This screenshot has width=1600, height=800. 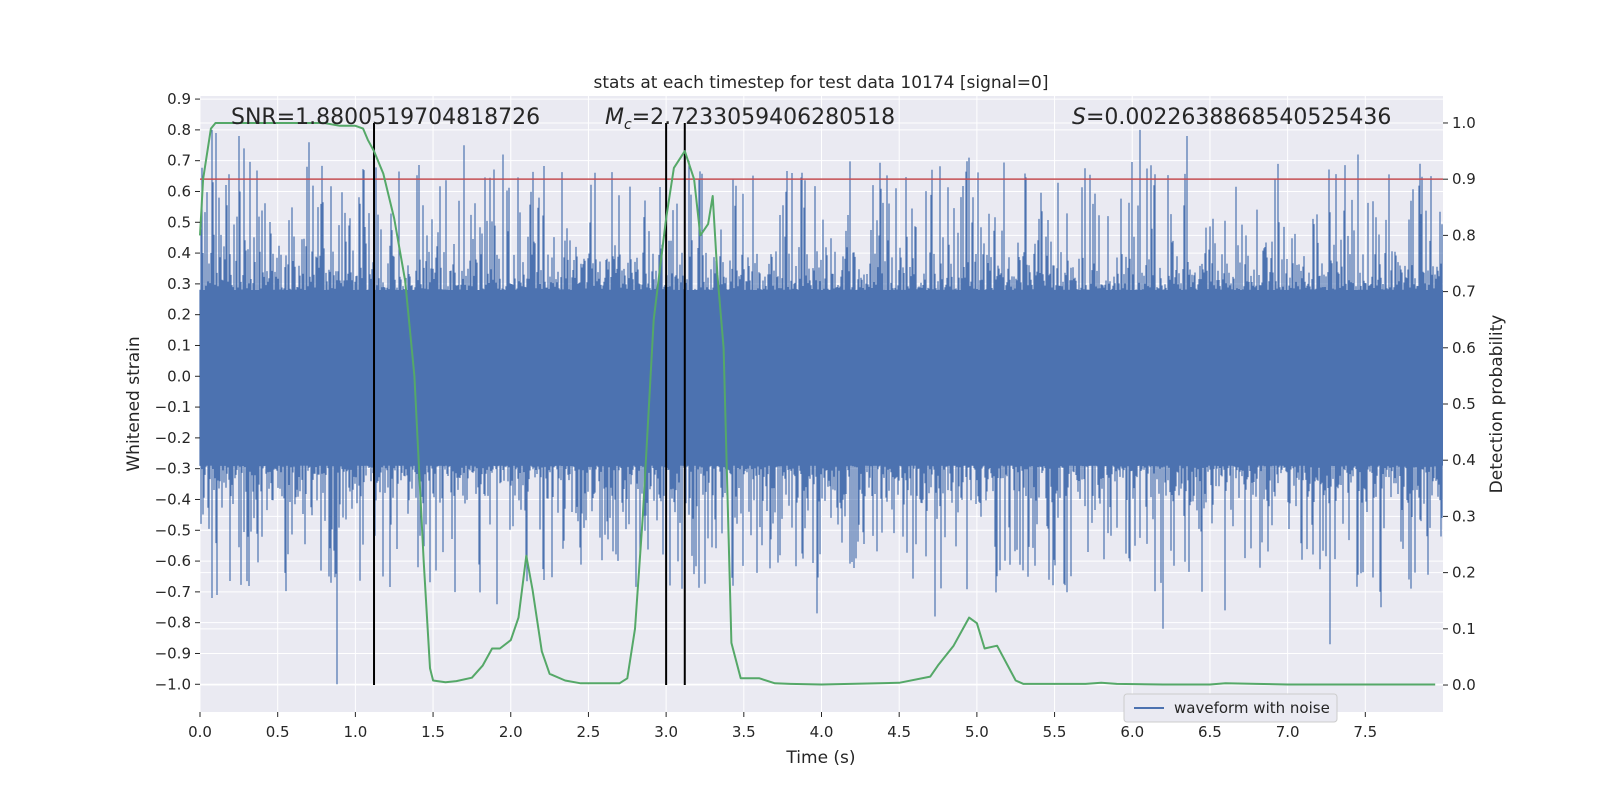 I want to click on x-tick-label-12: 6.0, so click(x=1132, y=732).